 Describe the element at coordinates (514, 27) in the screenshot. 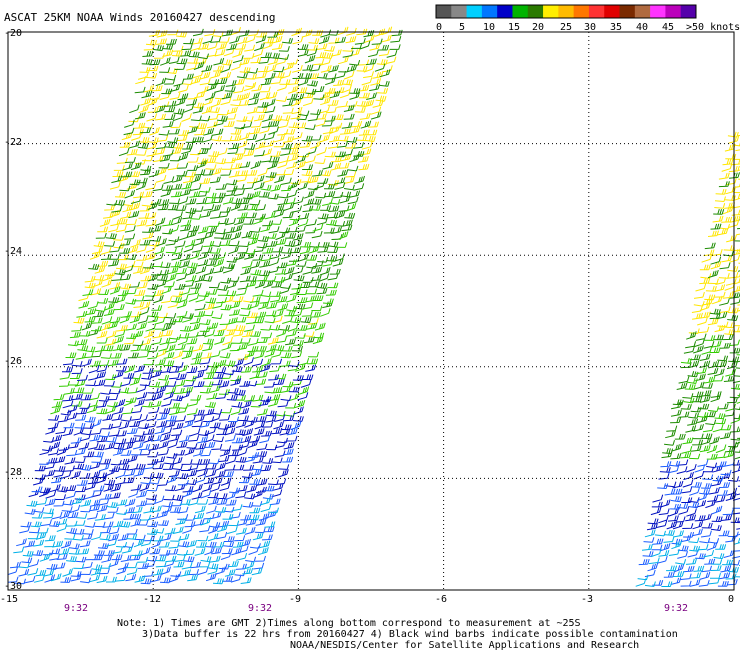

I see `colorbar-tick-label: 15` at that location.